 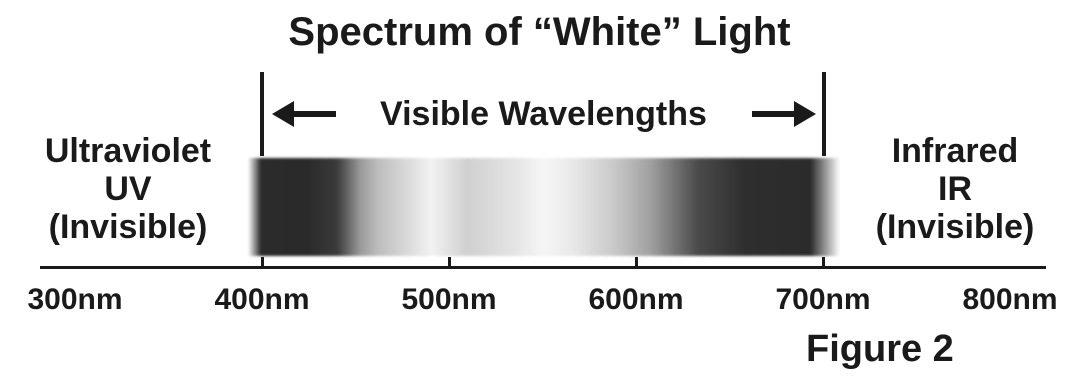 I want to click on ir-abbrev: IR, so click(x=955, y=189).